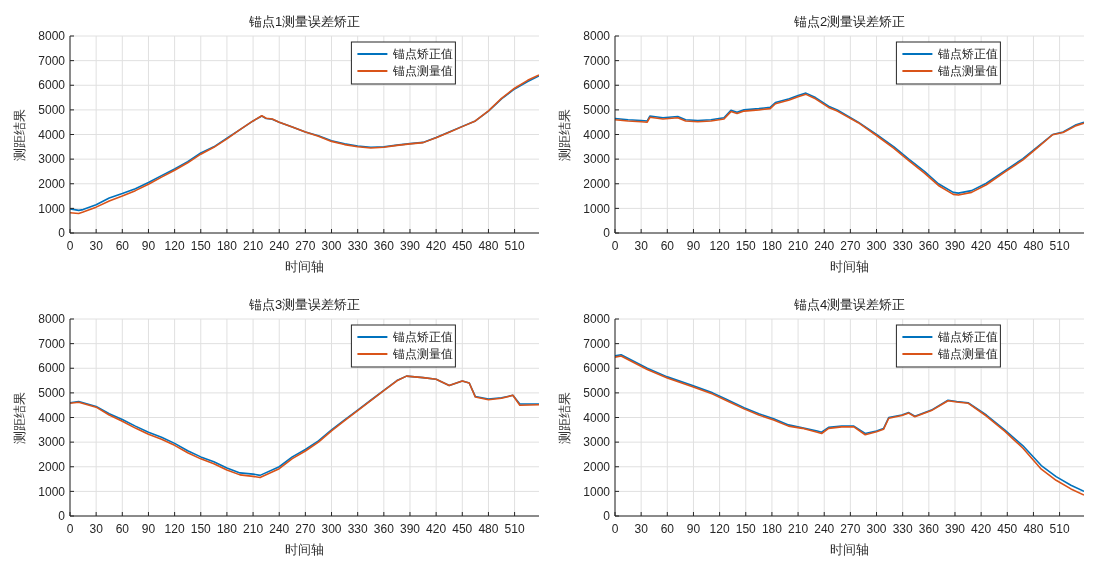 This screenshot has width=1108, height=584. I want to click on y-tick-label: 5000, so click(597, 110).